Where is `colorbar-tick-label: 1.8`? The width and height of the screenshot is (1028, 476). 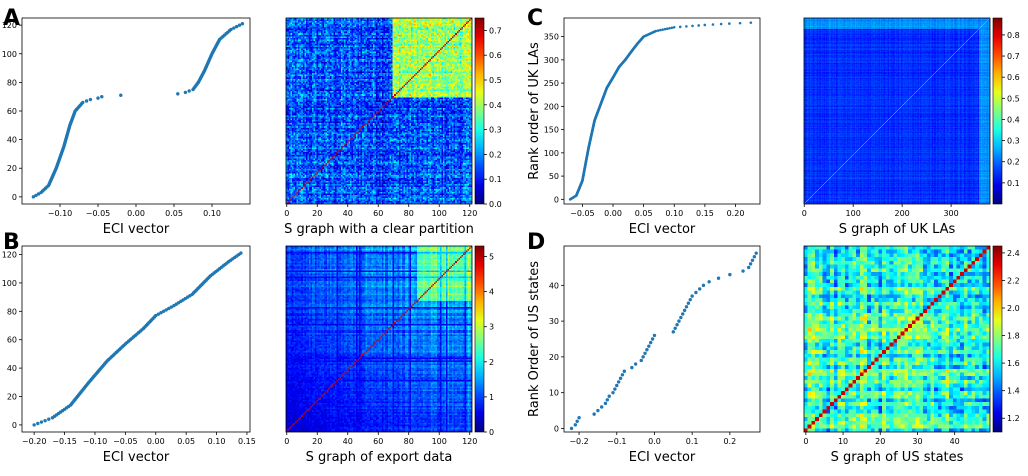
colorbar-tick-label: 1.8 is located at coordinates (1013, 336).